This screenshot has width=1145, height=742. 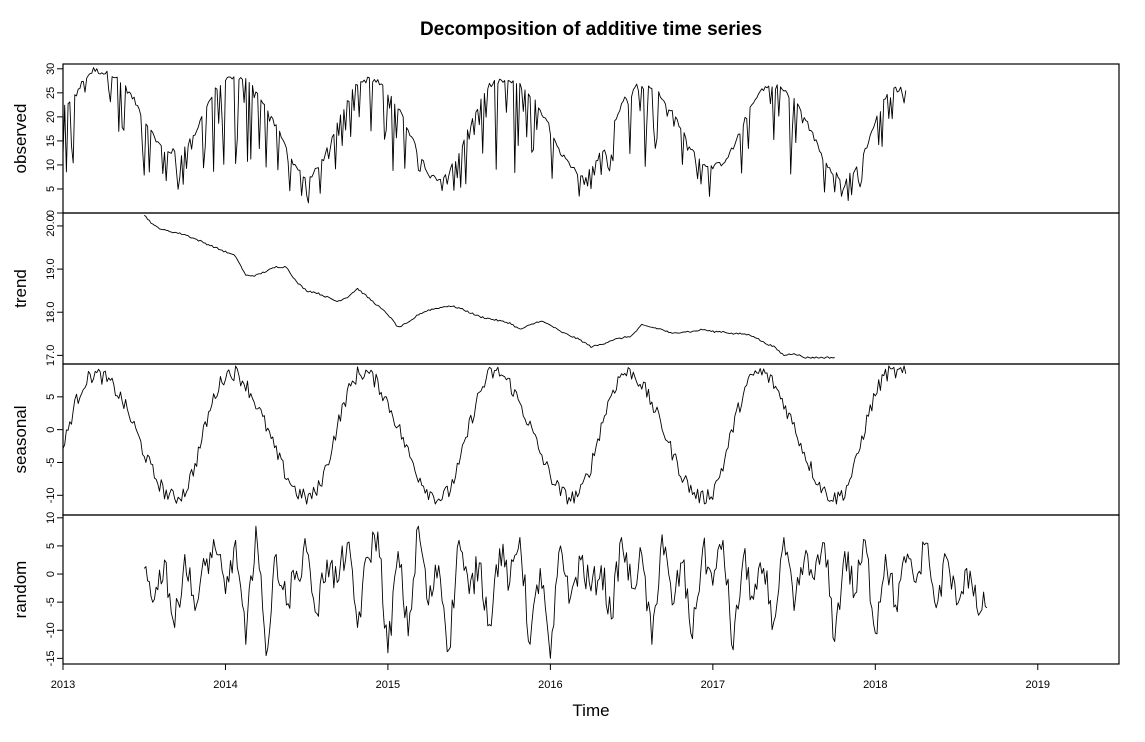 I want to click on x-axis-title: Time, so click(x=590, y=710).